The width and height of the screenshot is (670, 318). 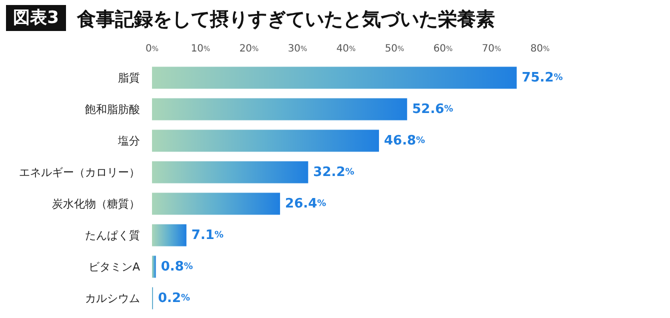 What do you see at coordinates (112, 235) in the screenshot?
I see `y-tick-label: たんぱく質` at bounding box center [112, 235].